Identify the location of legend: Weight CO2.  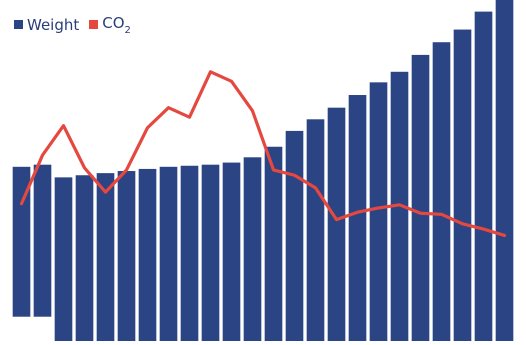
(77, 25).